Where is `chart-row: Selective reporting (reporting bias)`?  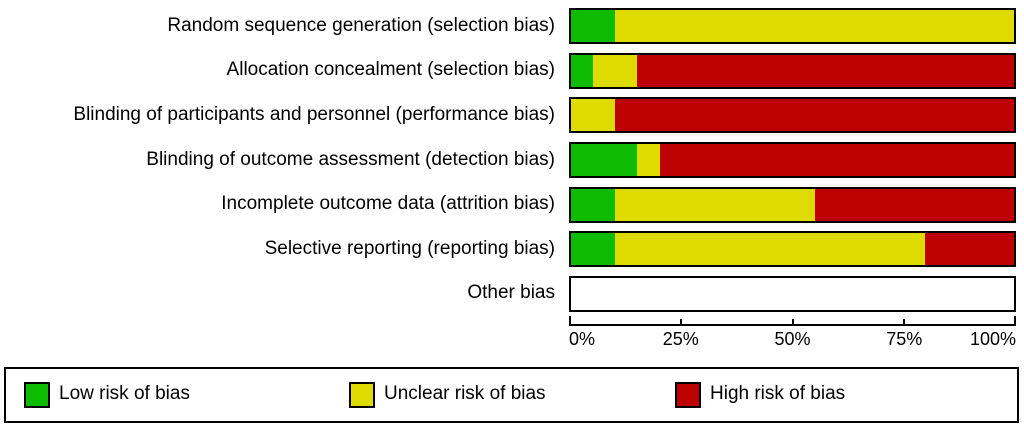
chart-row: Selective reporting (reporting bias) is located at coordinates (512, 249).